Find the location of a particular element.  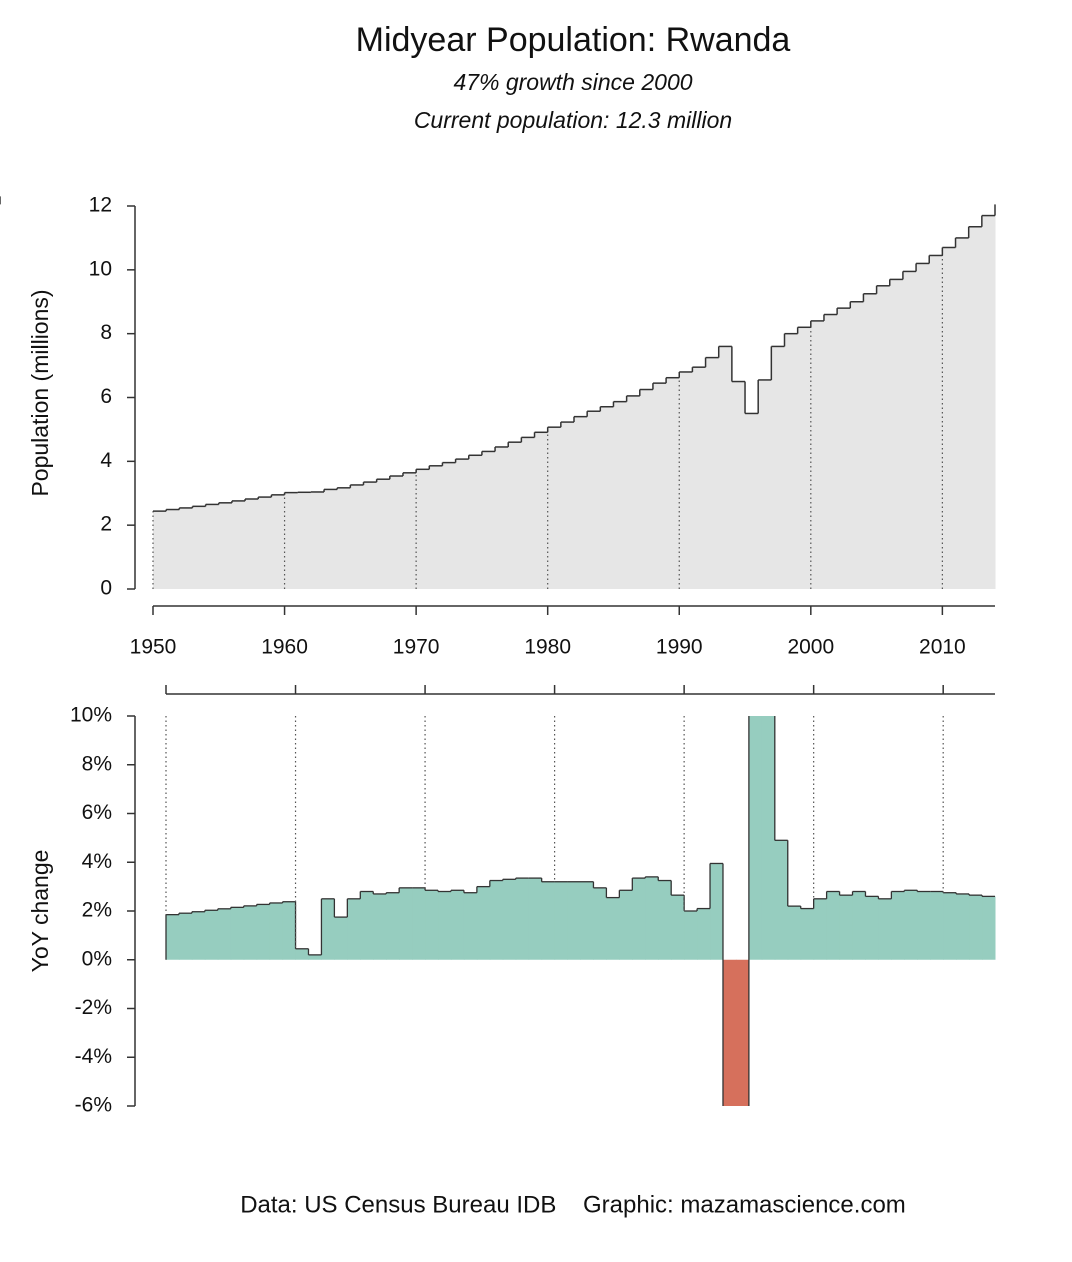

y-tick-label: 10 is located at coordinates (100, 268).